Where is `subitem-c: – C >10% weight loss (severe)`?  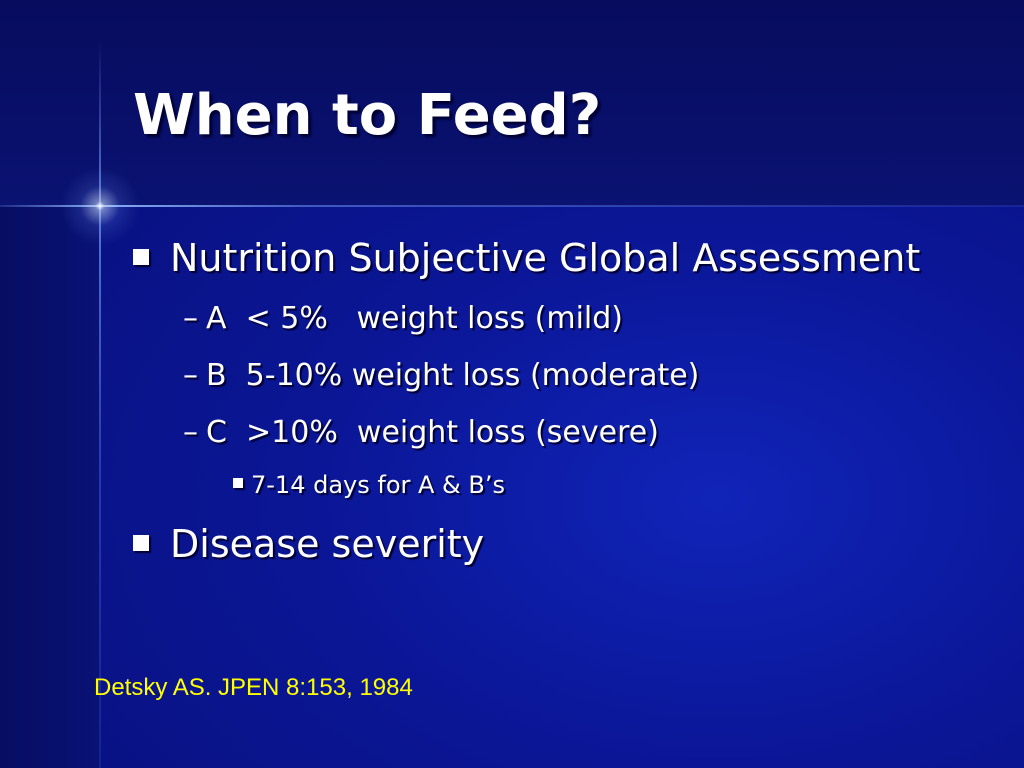
subitem-c: – C >10% weight loss (severe) is located at coordinates (421, 433).